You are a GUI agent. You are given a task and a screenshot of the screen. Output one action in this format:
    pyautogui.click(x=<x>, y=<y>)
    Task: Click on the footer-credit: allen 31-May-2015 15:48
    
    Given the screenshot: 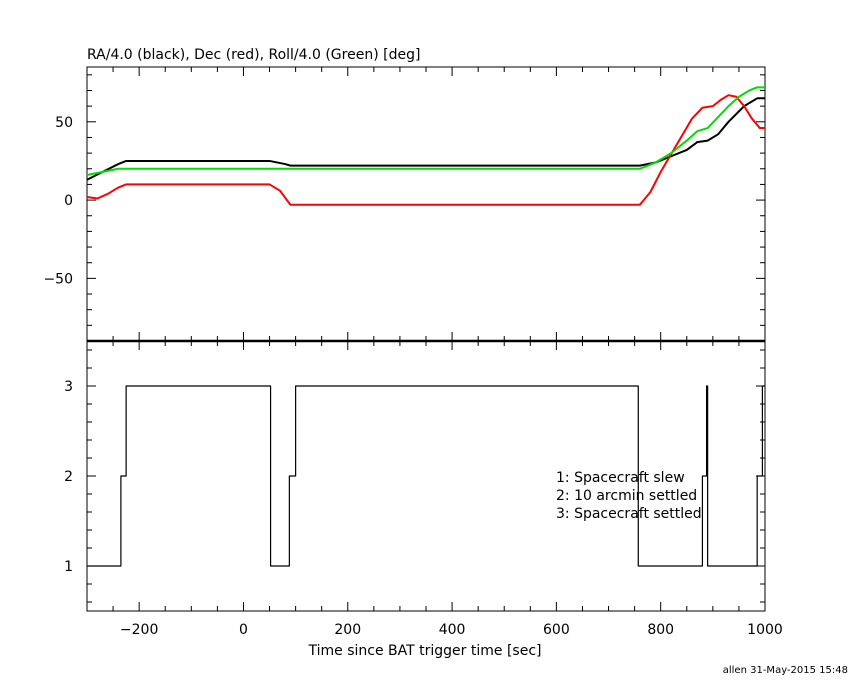 What is the action you would take?
    pyautogui.click(x=785, y=670)
    